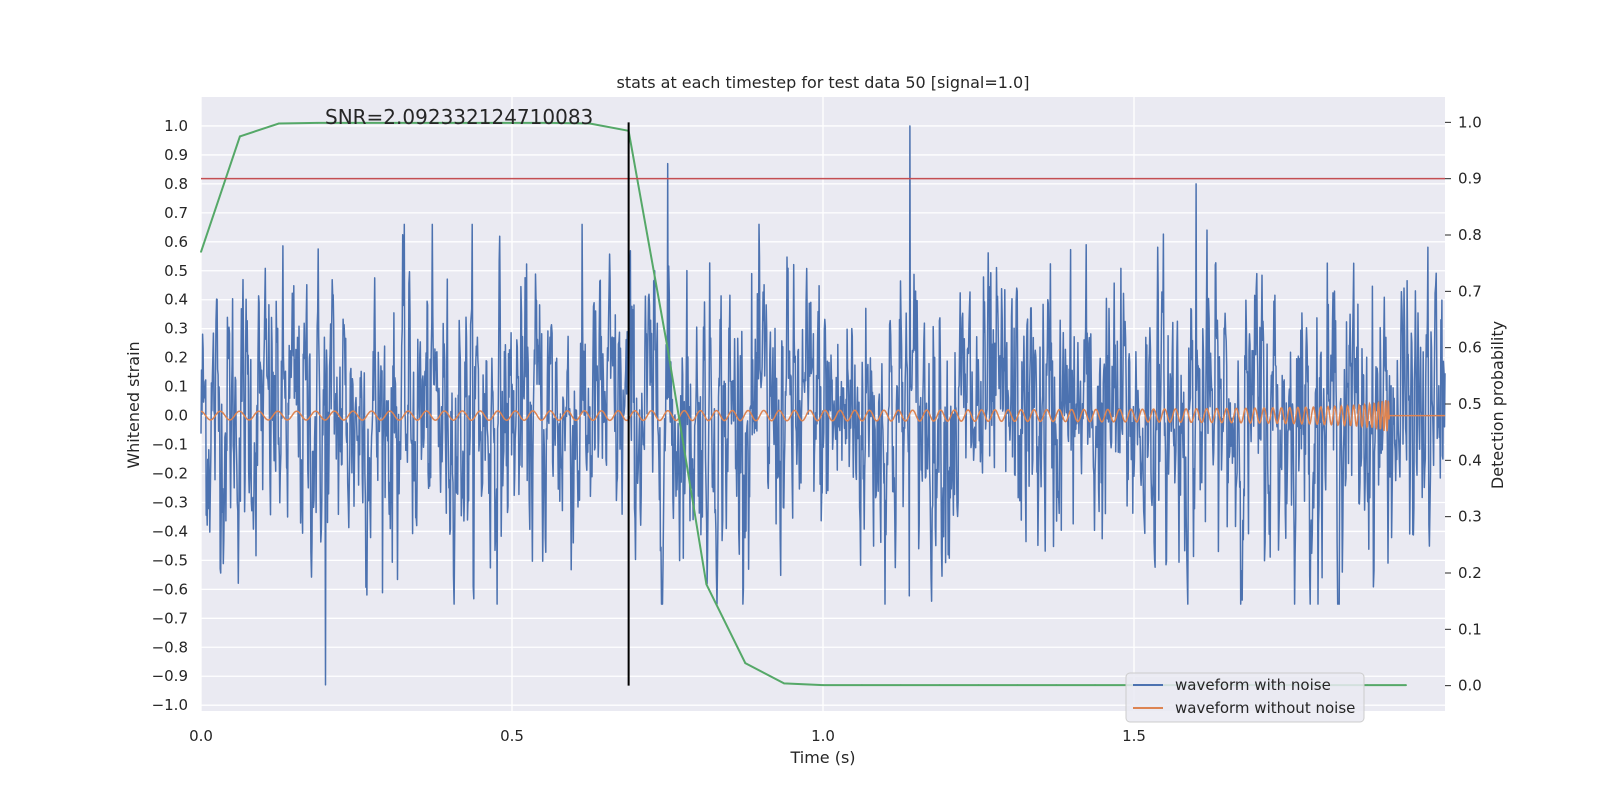 This screenshot has height=800, width=1600. Describe the element at coordinates (1470, 460) in the screenshot. I see `y-right-tick-label-6: 0.4` at that location.